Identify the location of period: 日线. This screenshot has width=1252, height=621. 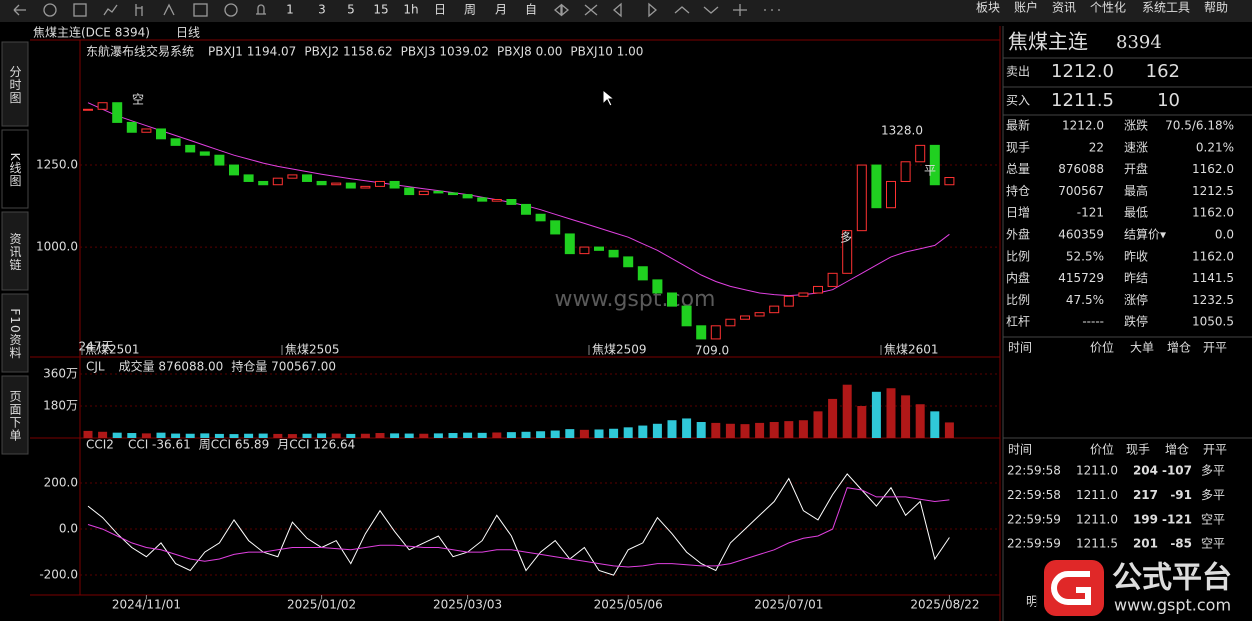
(188, 33).